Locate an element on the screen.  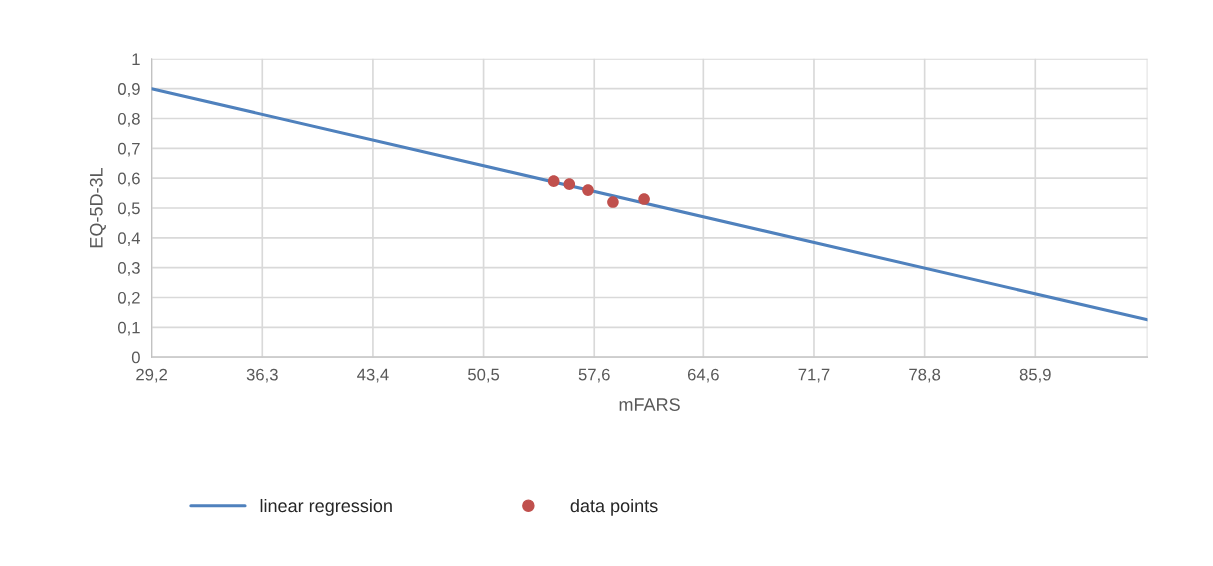
y-tick-label: 0,3 is located at coordinates (129, 269).